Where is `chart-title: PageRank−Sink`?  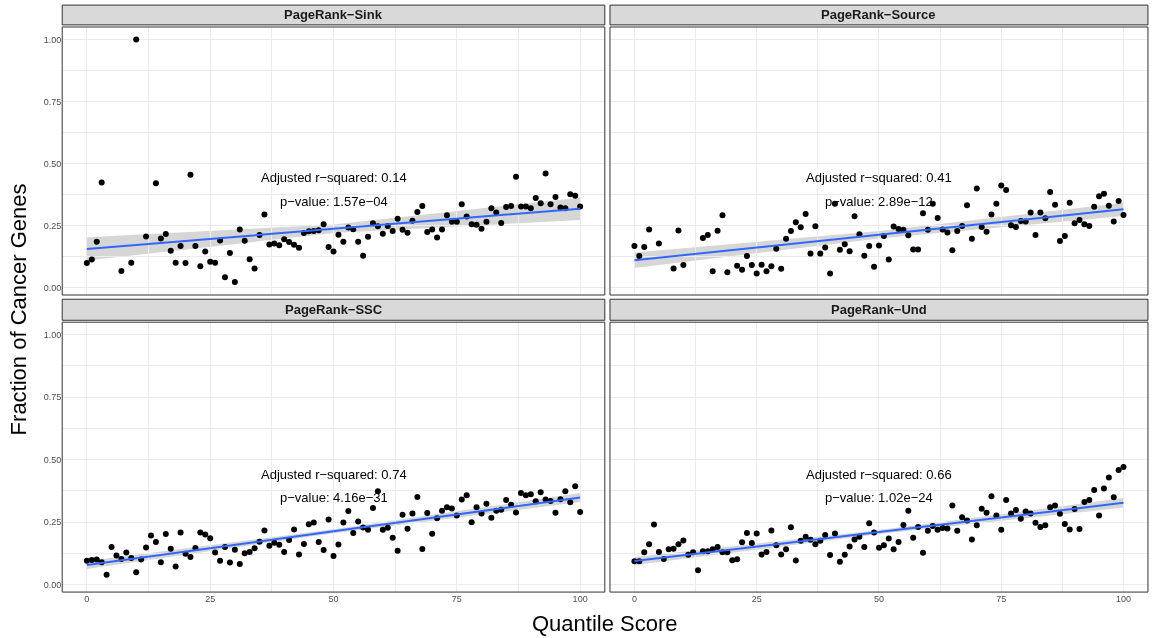 chart-title: PageRank−Sink is located at coordinates (333, 14).